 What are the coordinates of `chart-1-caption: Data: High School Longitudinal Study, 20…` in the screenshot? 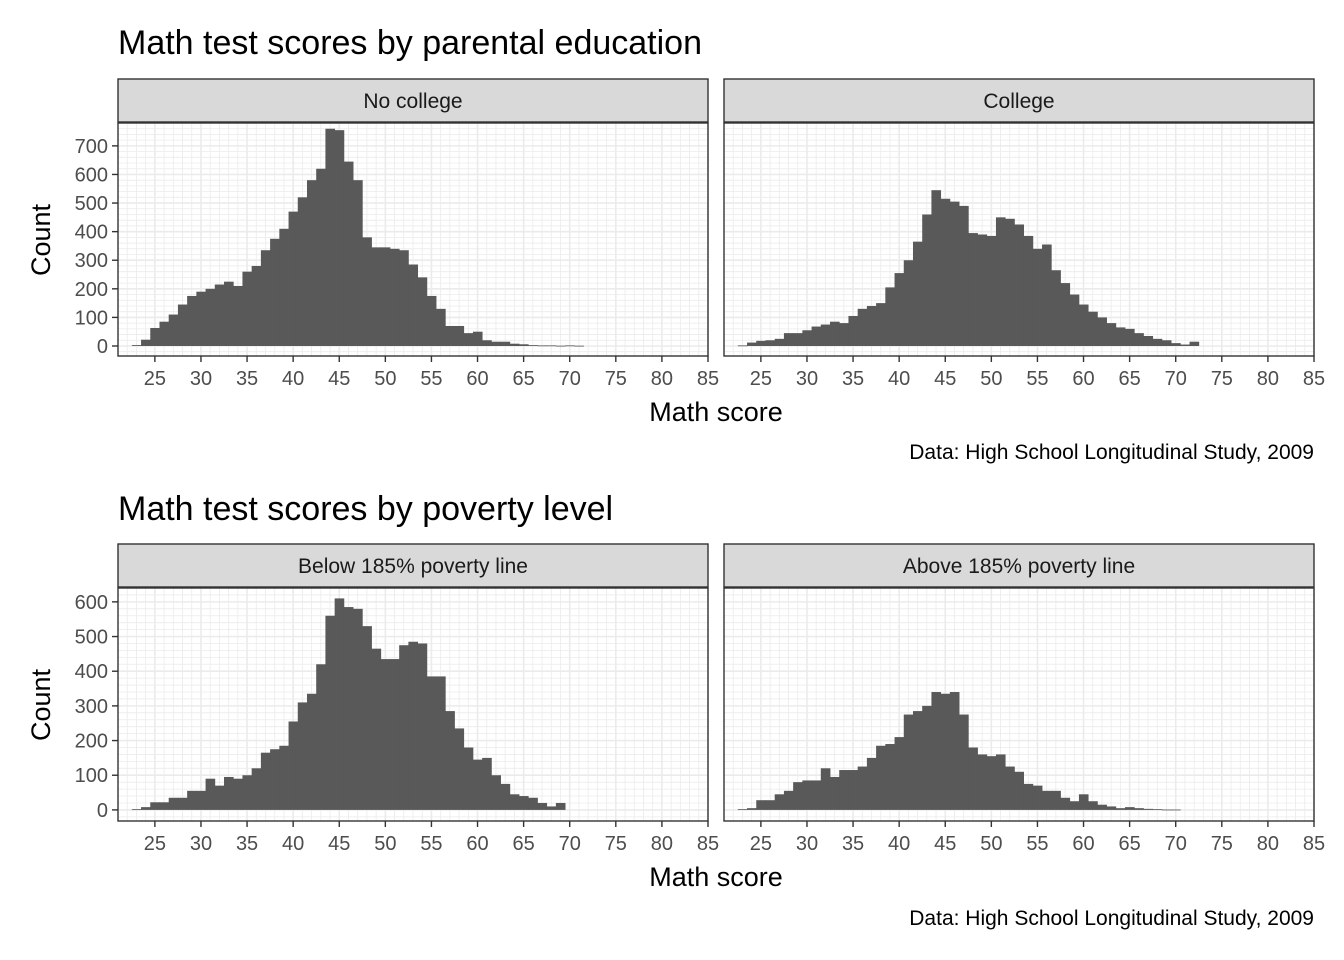 It's located at (1111, 452).